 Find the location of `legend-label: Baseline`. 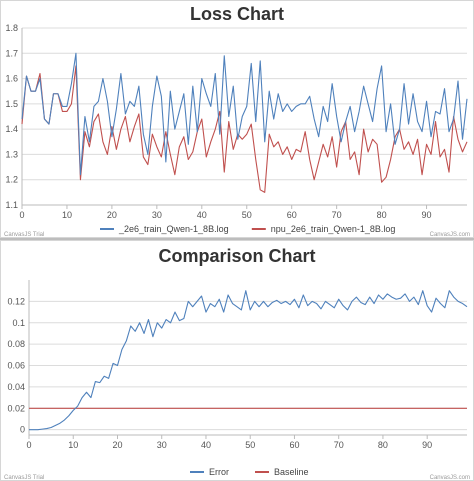

legend-label: Baseline is located at coordinates (291, 472).